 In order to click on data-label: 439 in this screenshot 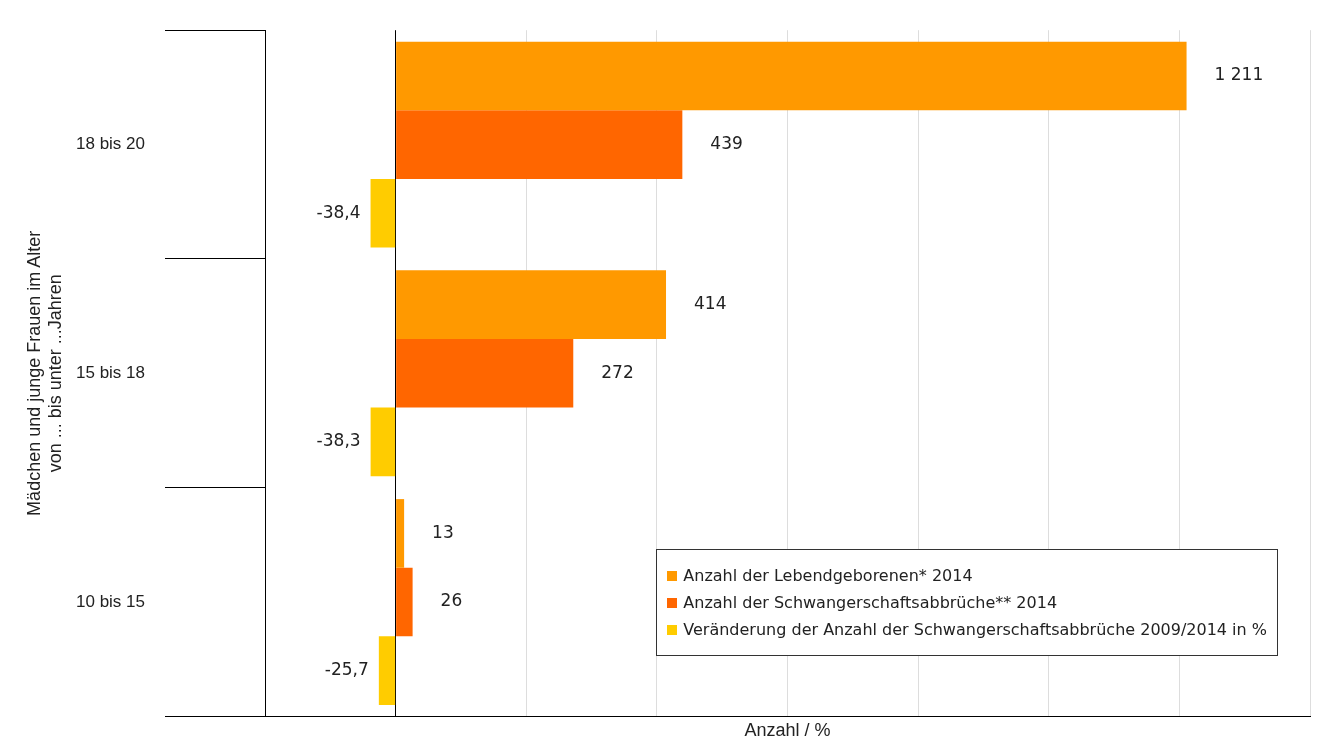, I will do `click(726, 142)`.